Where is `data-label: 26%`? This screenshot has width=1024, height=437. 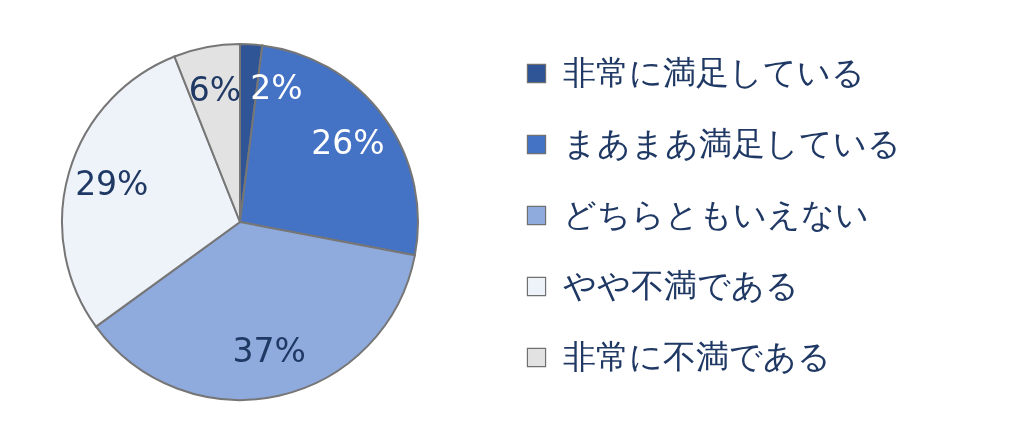 data-label: 26% is located at coordinates (348, 142).